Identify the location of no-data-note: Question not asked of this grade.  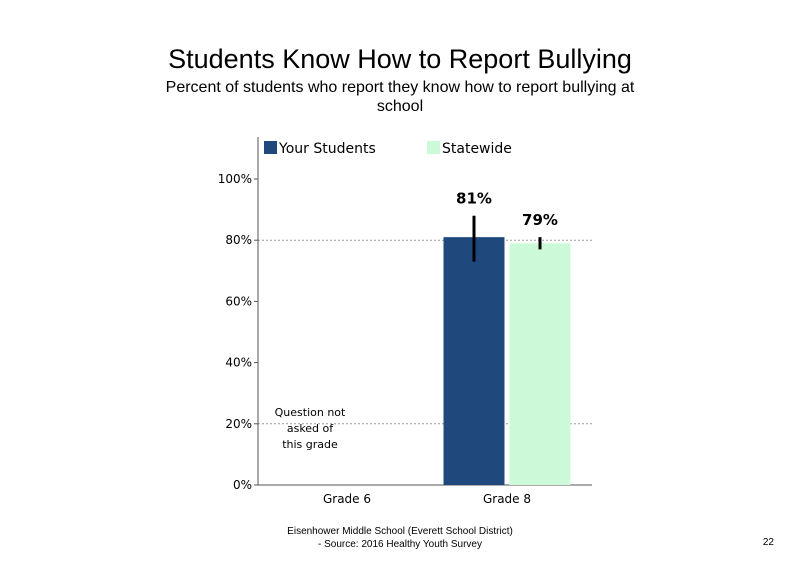
(310, 429).